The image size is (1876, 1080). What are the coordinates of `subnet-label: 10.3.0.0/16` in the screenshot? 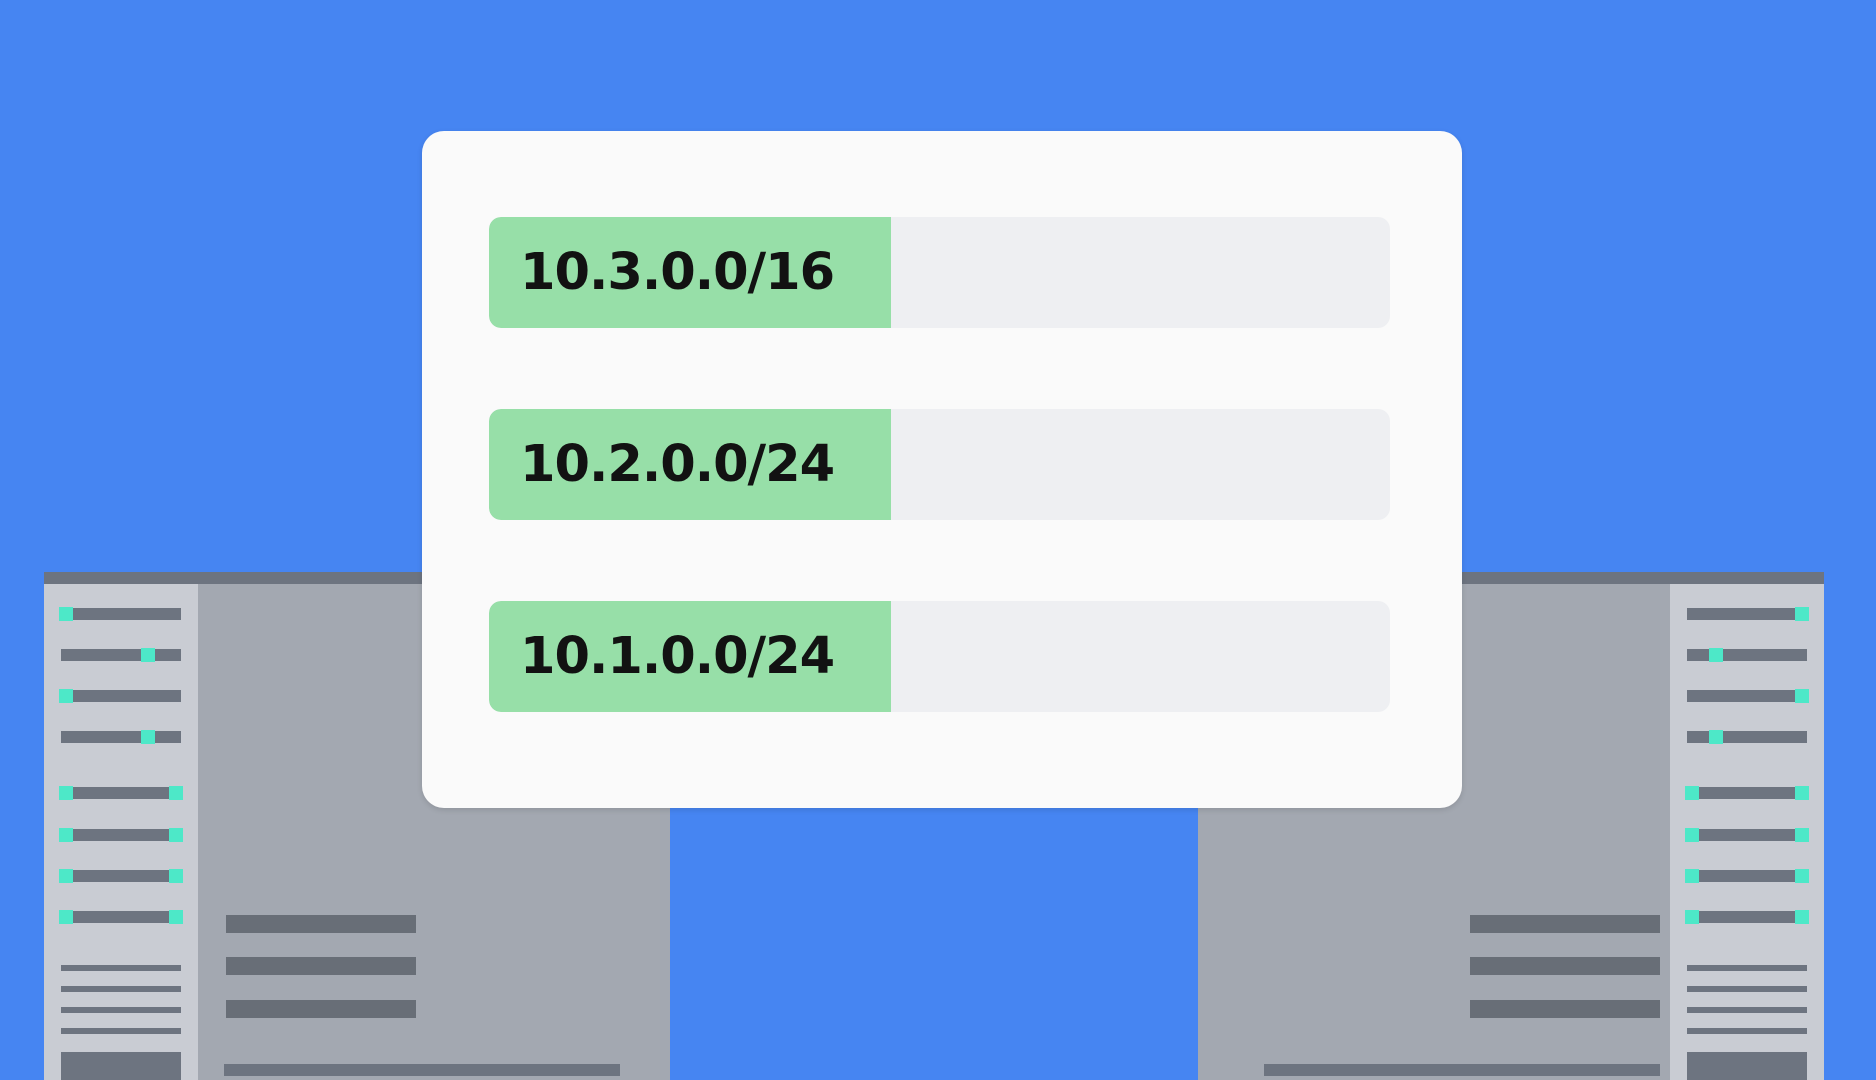 It's located at (677, 272).